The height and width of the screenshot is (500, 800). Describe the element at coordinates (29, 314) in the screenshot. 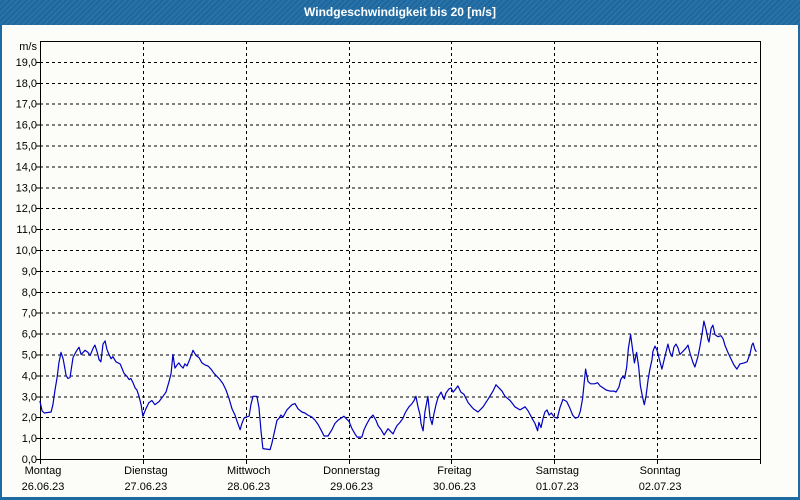

I see `y-tick-label: 7,0` at that location.